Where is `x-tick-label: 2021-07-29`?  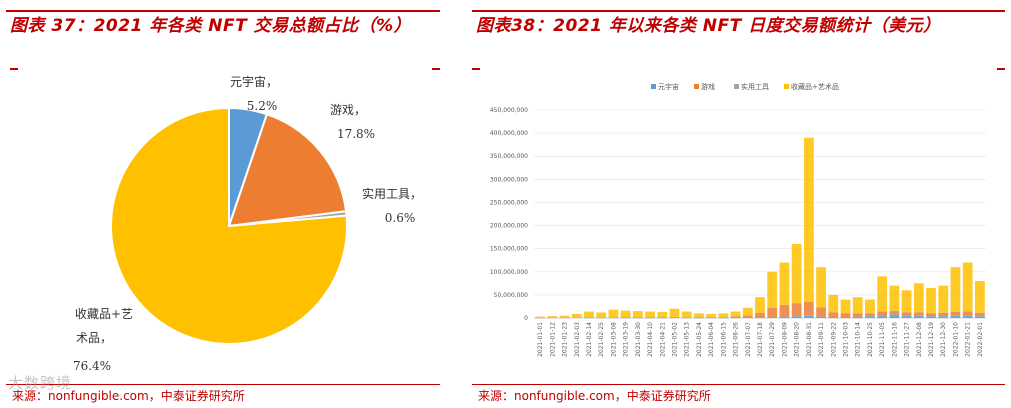
x-tick-label: 2021-07-29 is located at coordinates (772, 339).